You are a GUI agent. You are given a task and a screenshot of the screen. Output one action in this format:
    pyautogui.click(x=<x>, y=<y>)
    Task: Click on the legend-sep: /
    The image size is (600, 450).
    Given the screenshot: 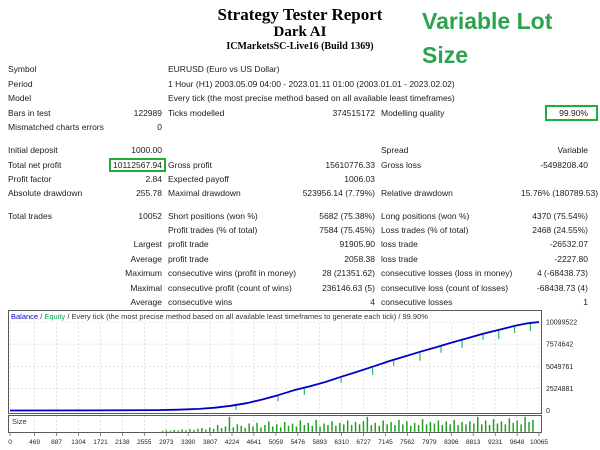 What is the action you would take?
    pyautogui.click(x=41, y=316)
    